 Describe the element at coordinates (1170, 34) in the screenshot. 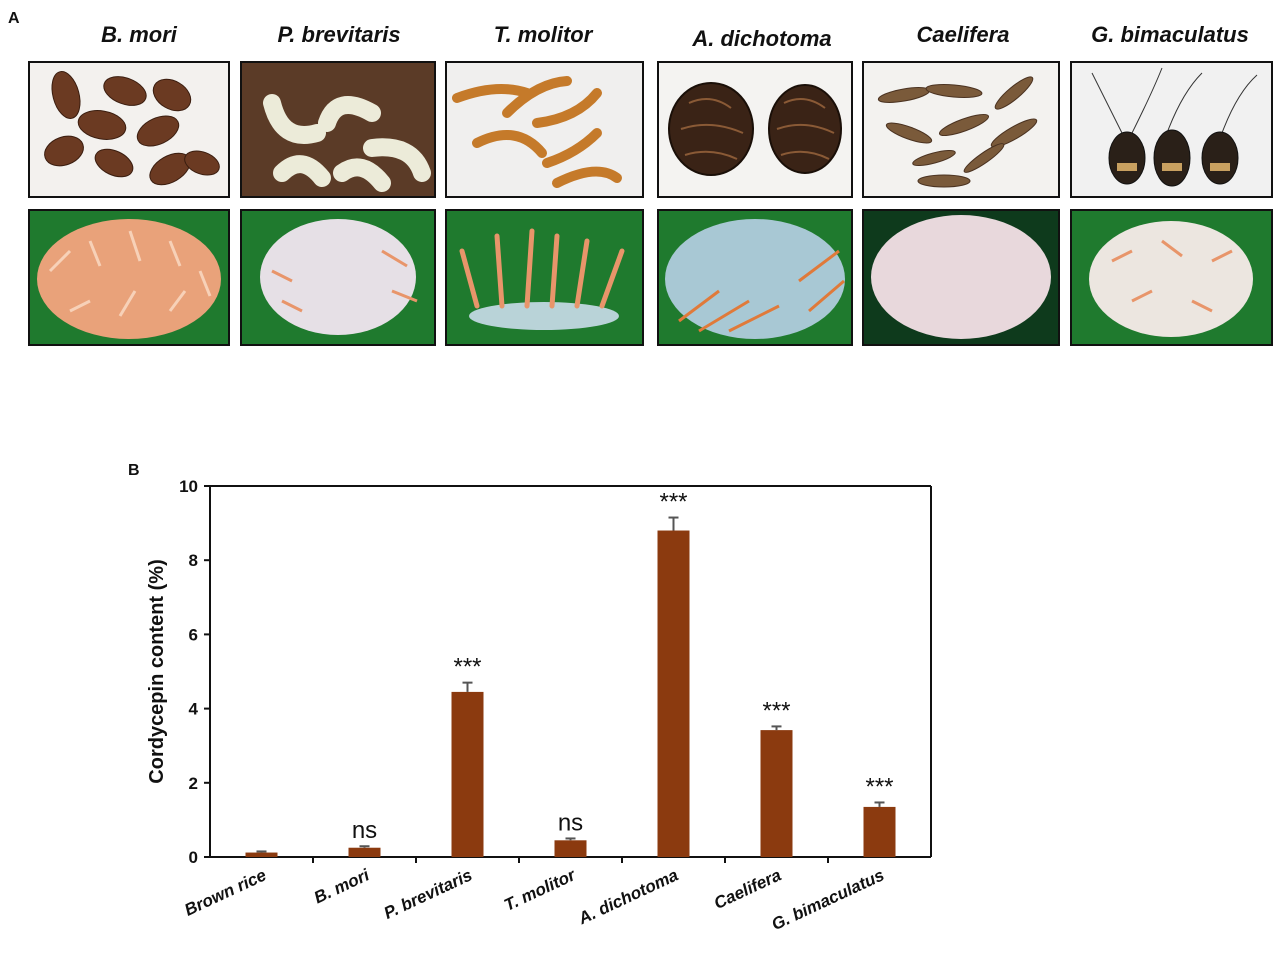

I see `species-title-g-bimaculatus: G. bimaculatus` at that location.